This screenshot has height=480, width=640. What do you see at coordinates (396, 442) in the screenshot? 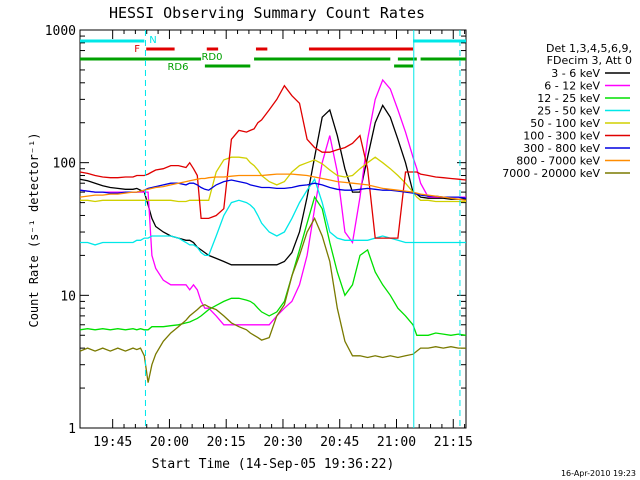
I see `x-tick-label: 21:00` at bounding box center [396, 442].